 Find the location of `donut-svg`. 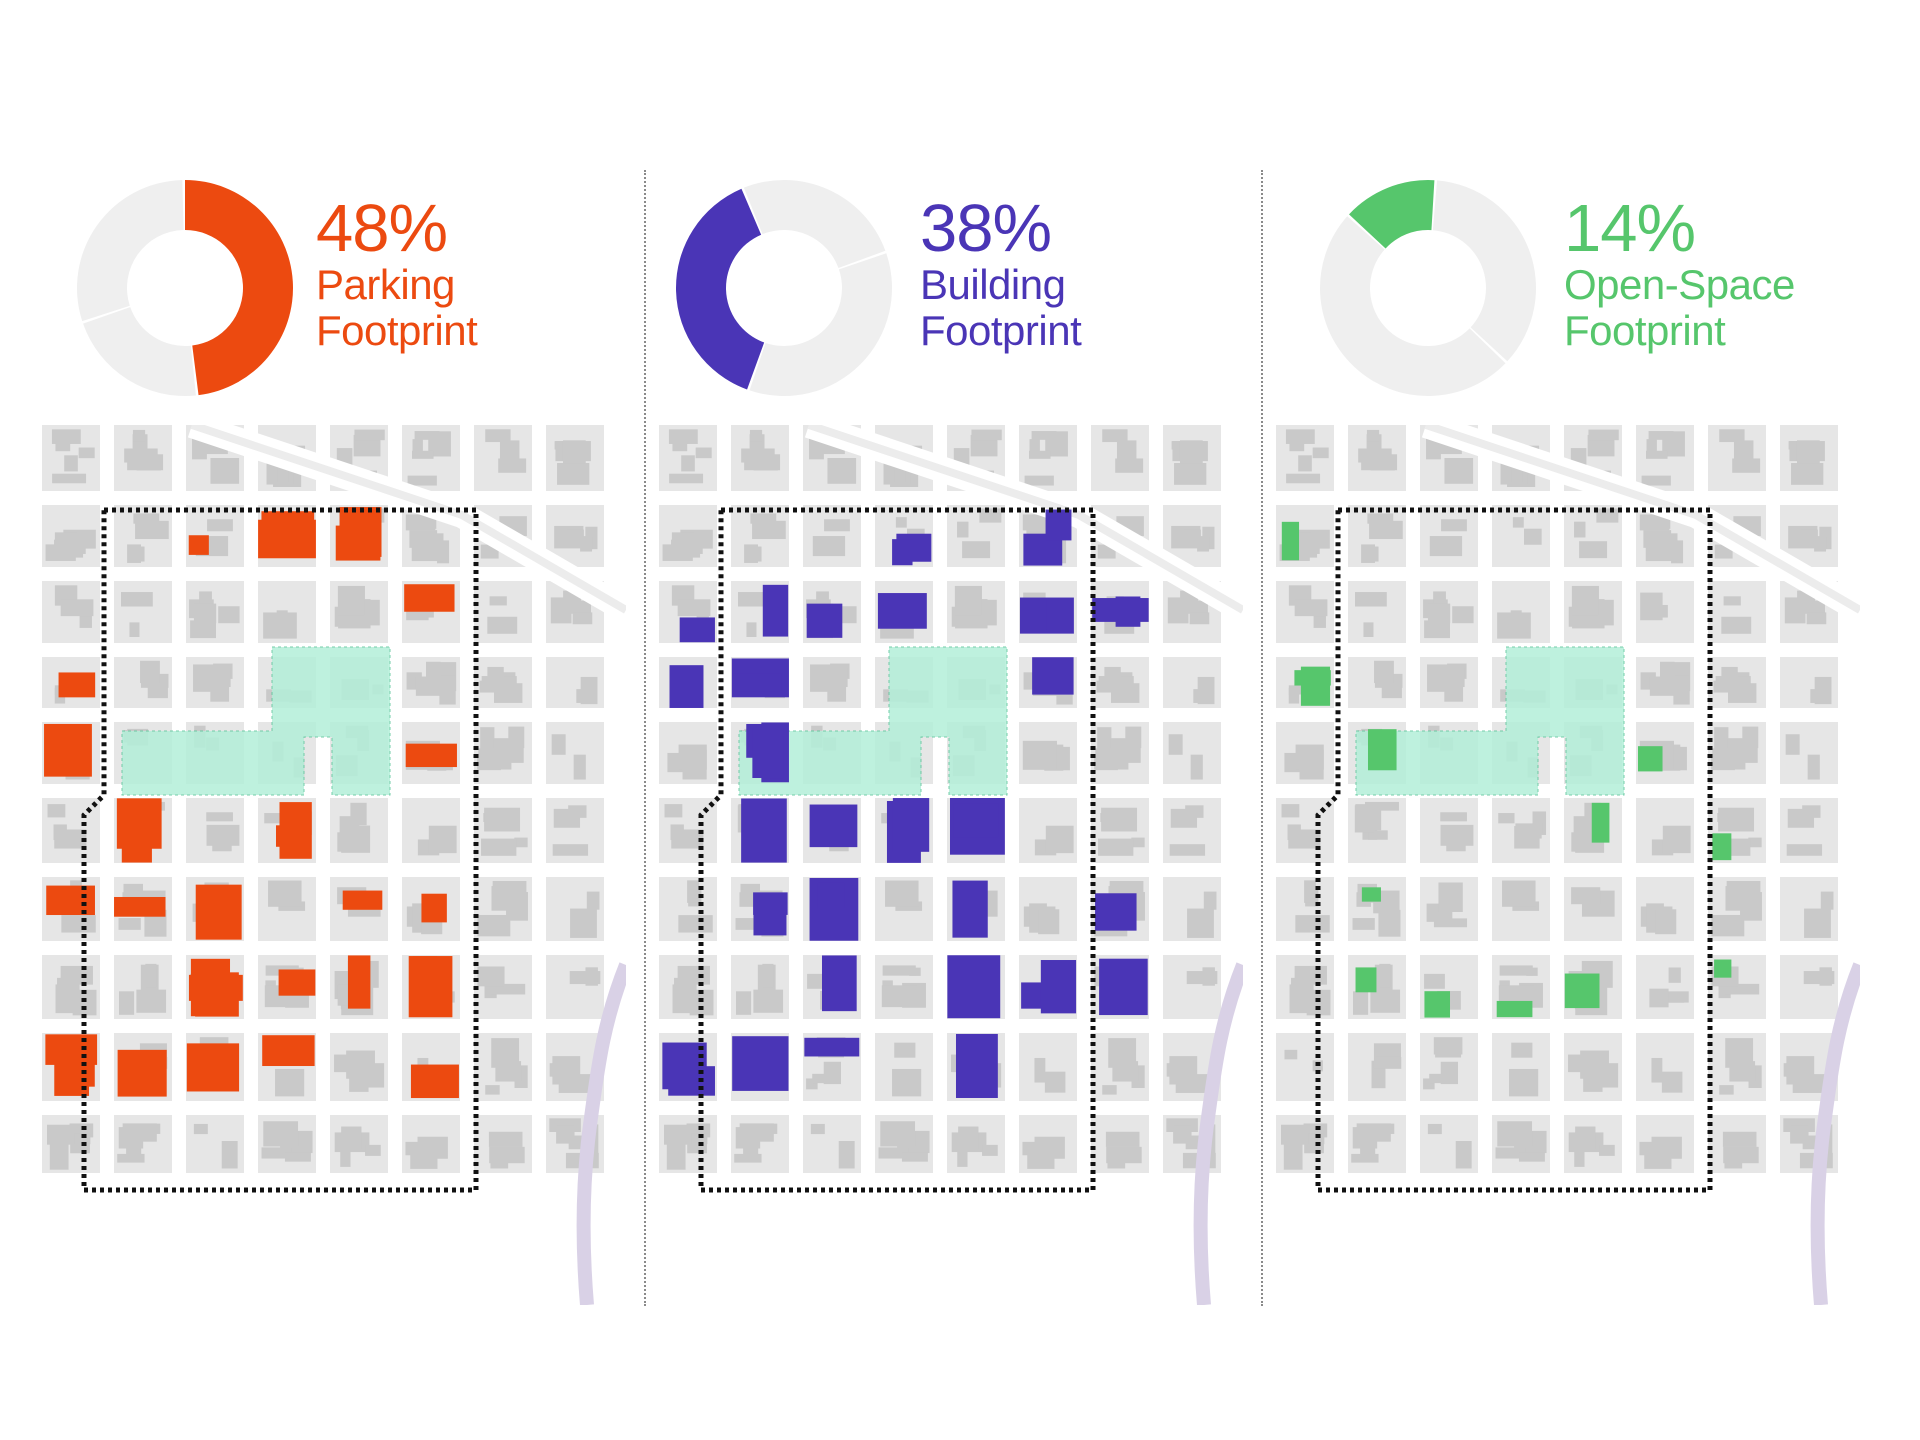

donut-svg is located at coordinates (185, 288).